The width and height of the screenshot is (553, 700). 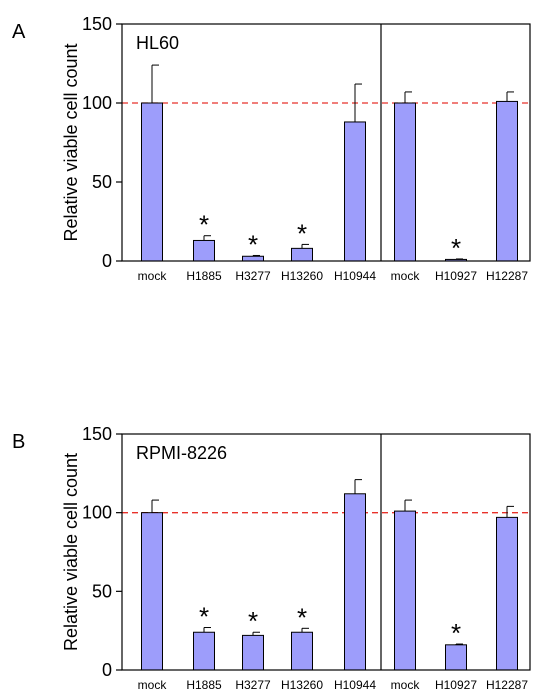 I want to click on cell-line-label: RPMI-8226, so click(x=181, y=453).